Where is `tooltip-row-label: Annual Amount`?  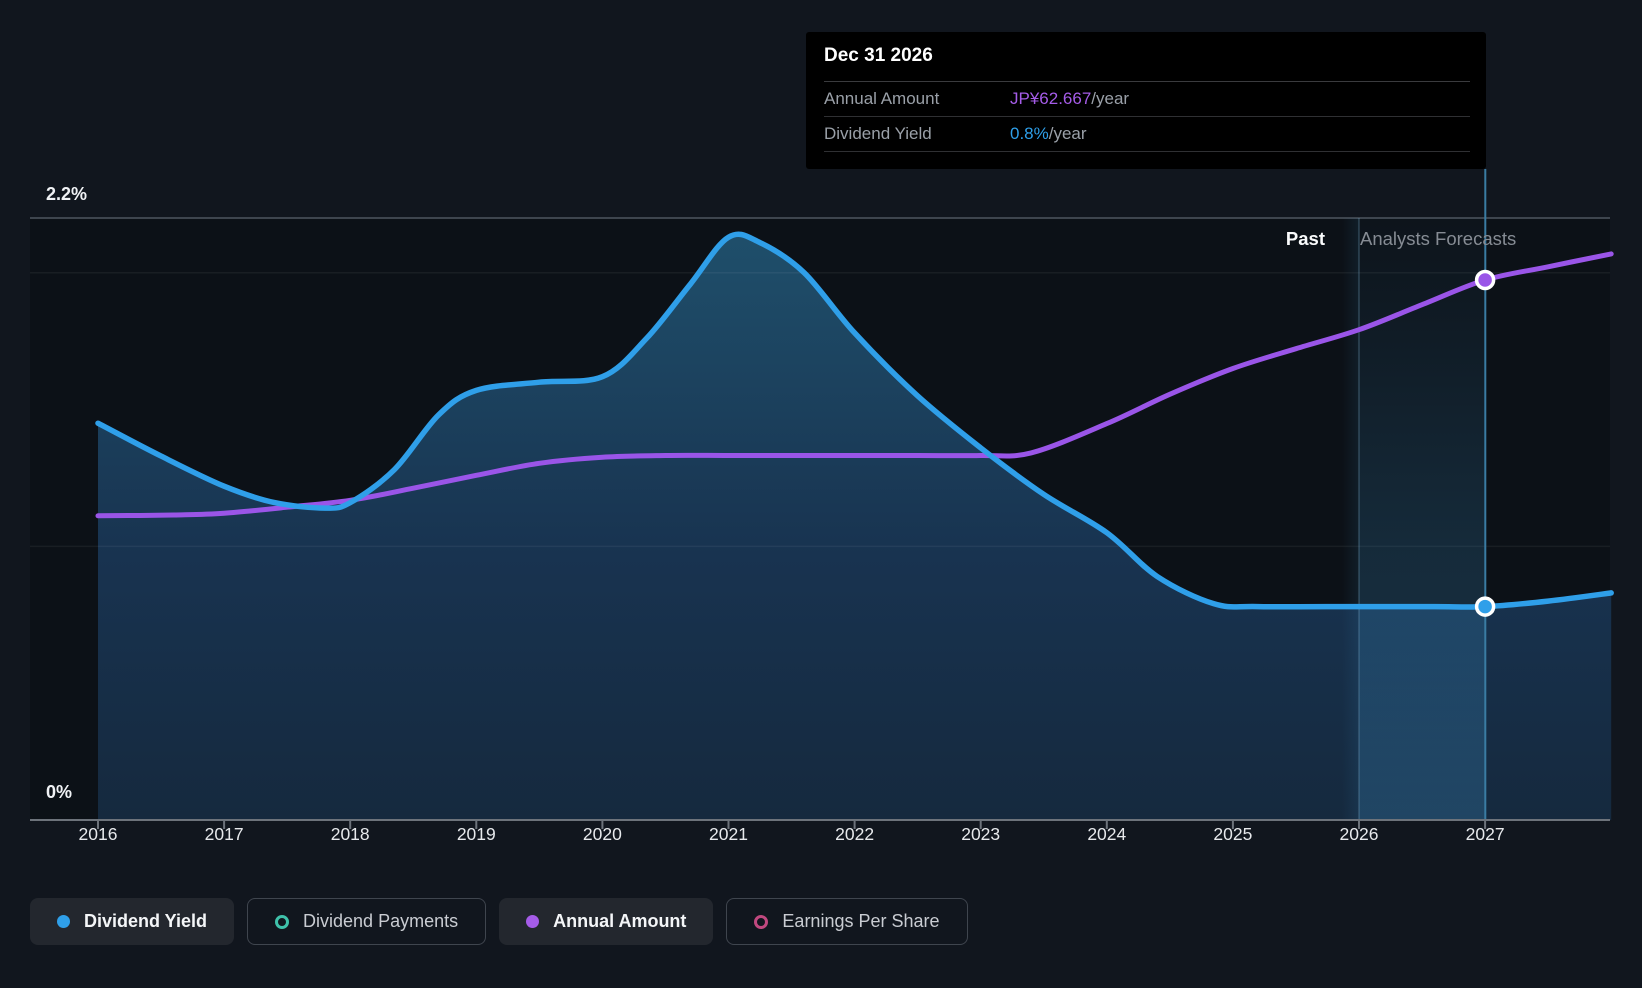 tooltip-row-label: Annual Amount is located at coordinates (882, 98).